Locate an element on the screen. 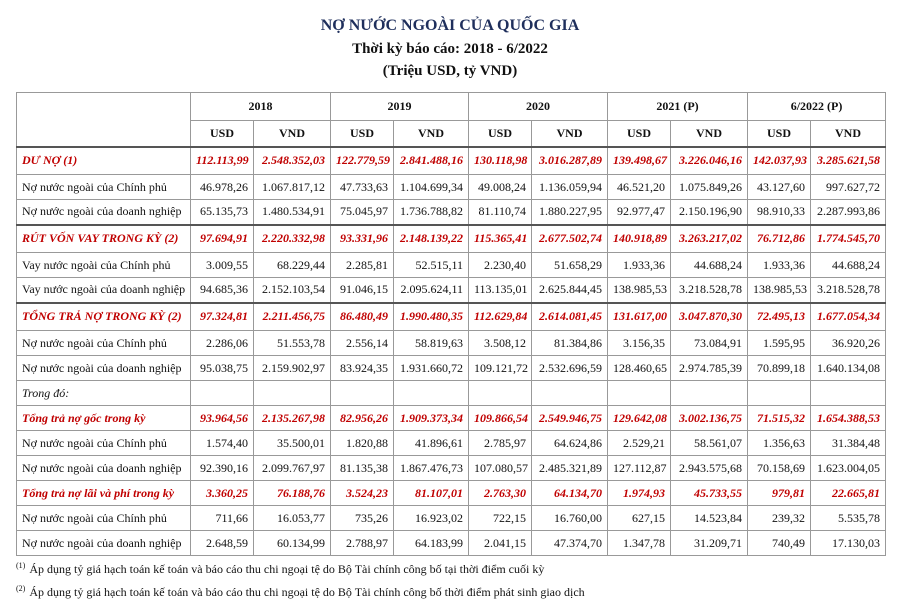 Image resolution: width=900 pixels, height=608 pixels. value-cell: 47.374,70 is located at coordinates (569, 543).